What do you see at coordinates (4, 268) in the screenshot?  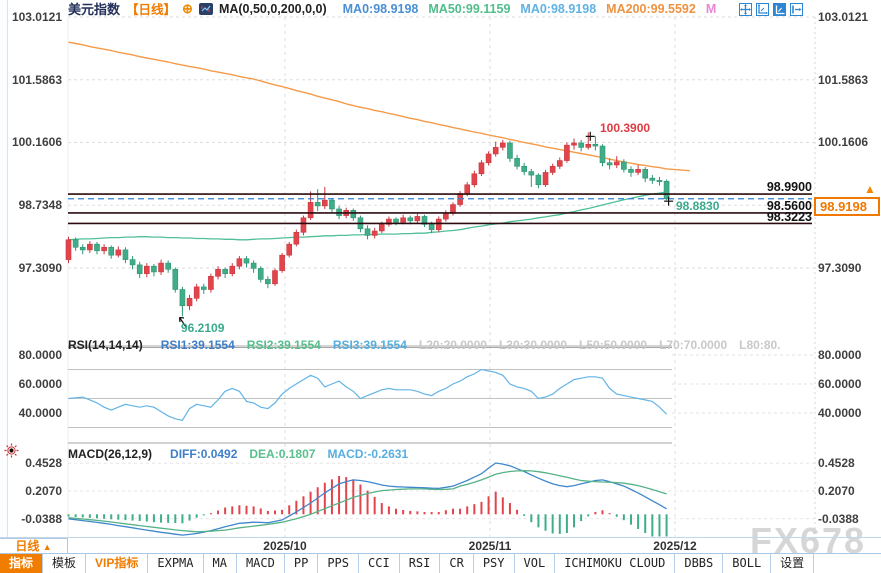 I see `left-collapse-strip` at bounding box center [4, 268].